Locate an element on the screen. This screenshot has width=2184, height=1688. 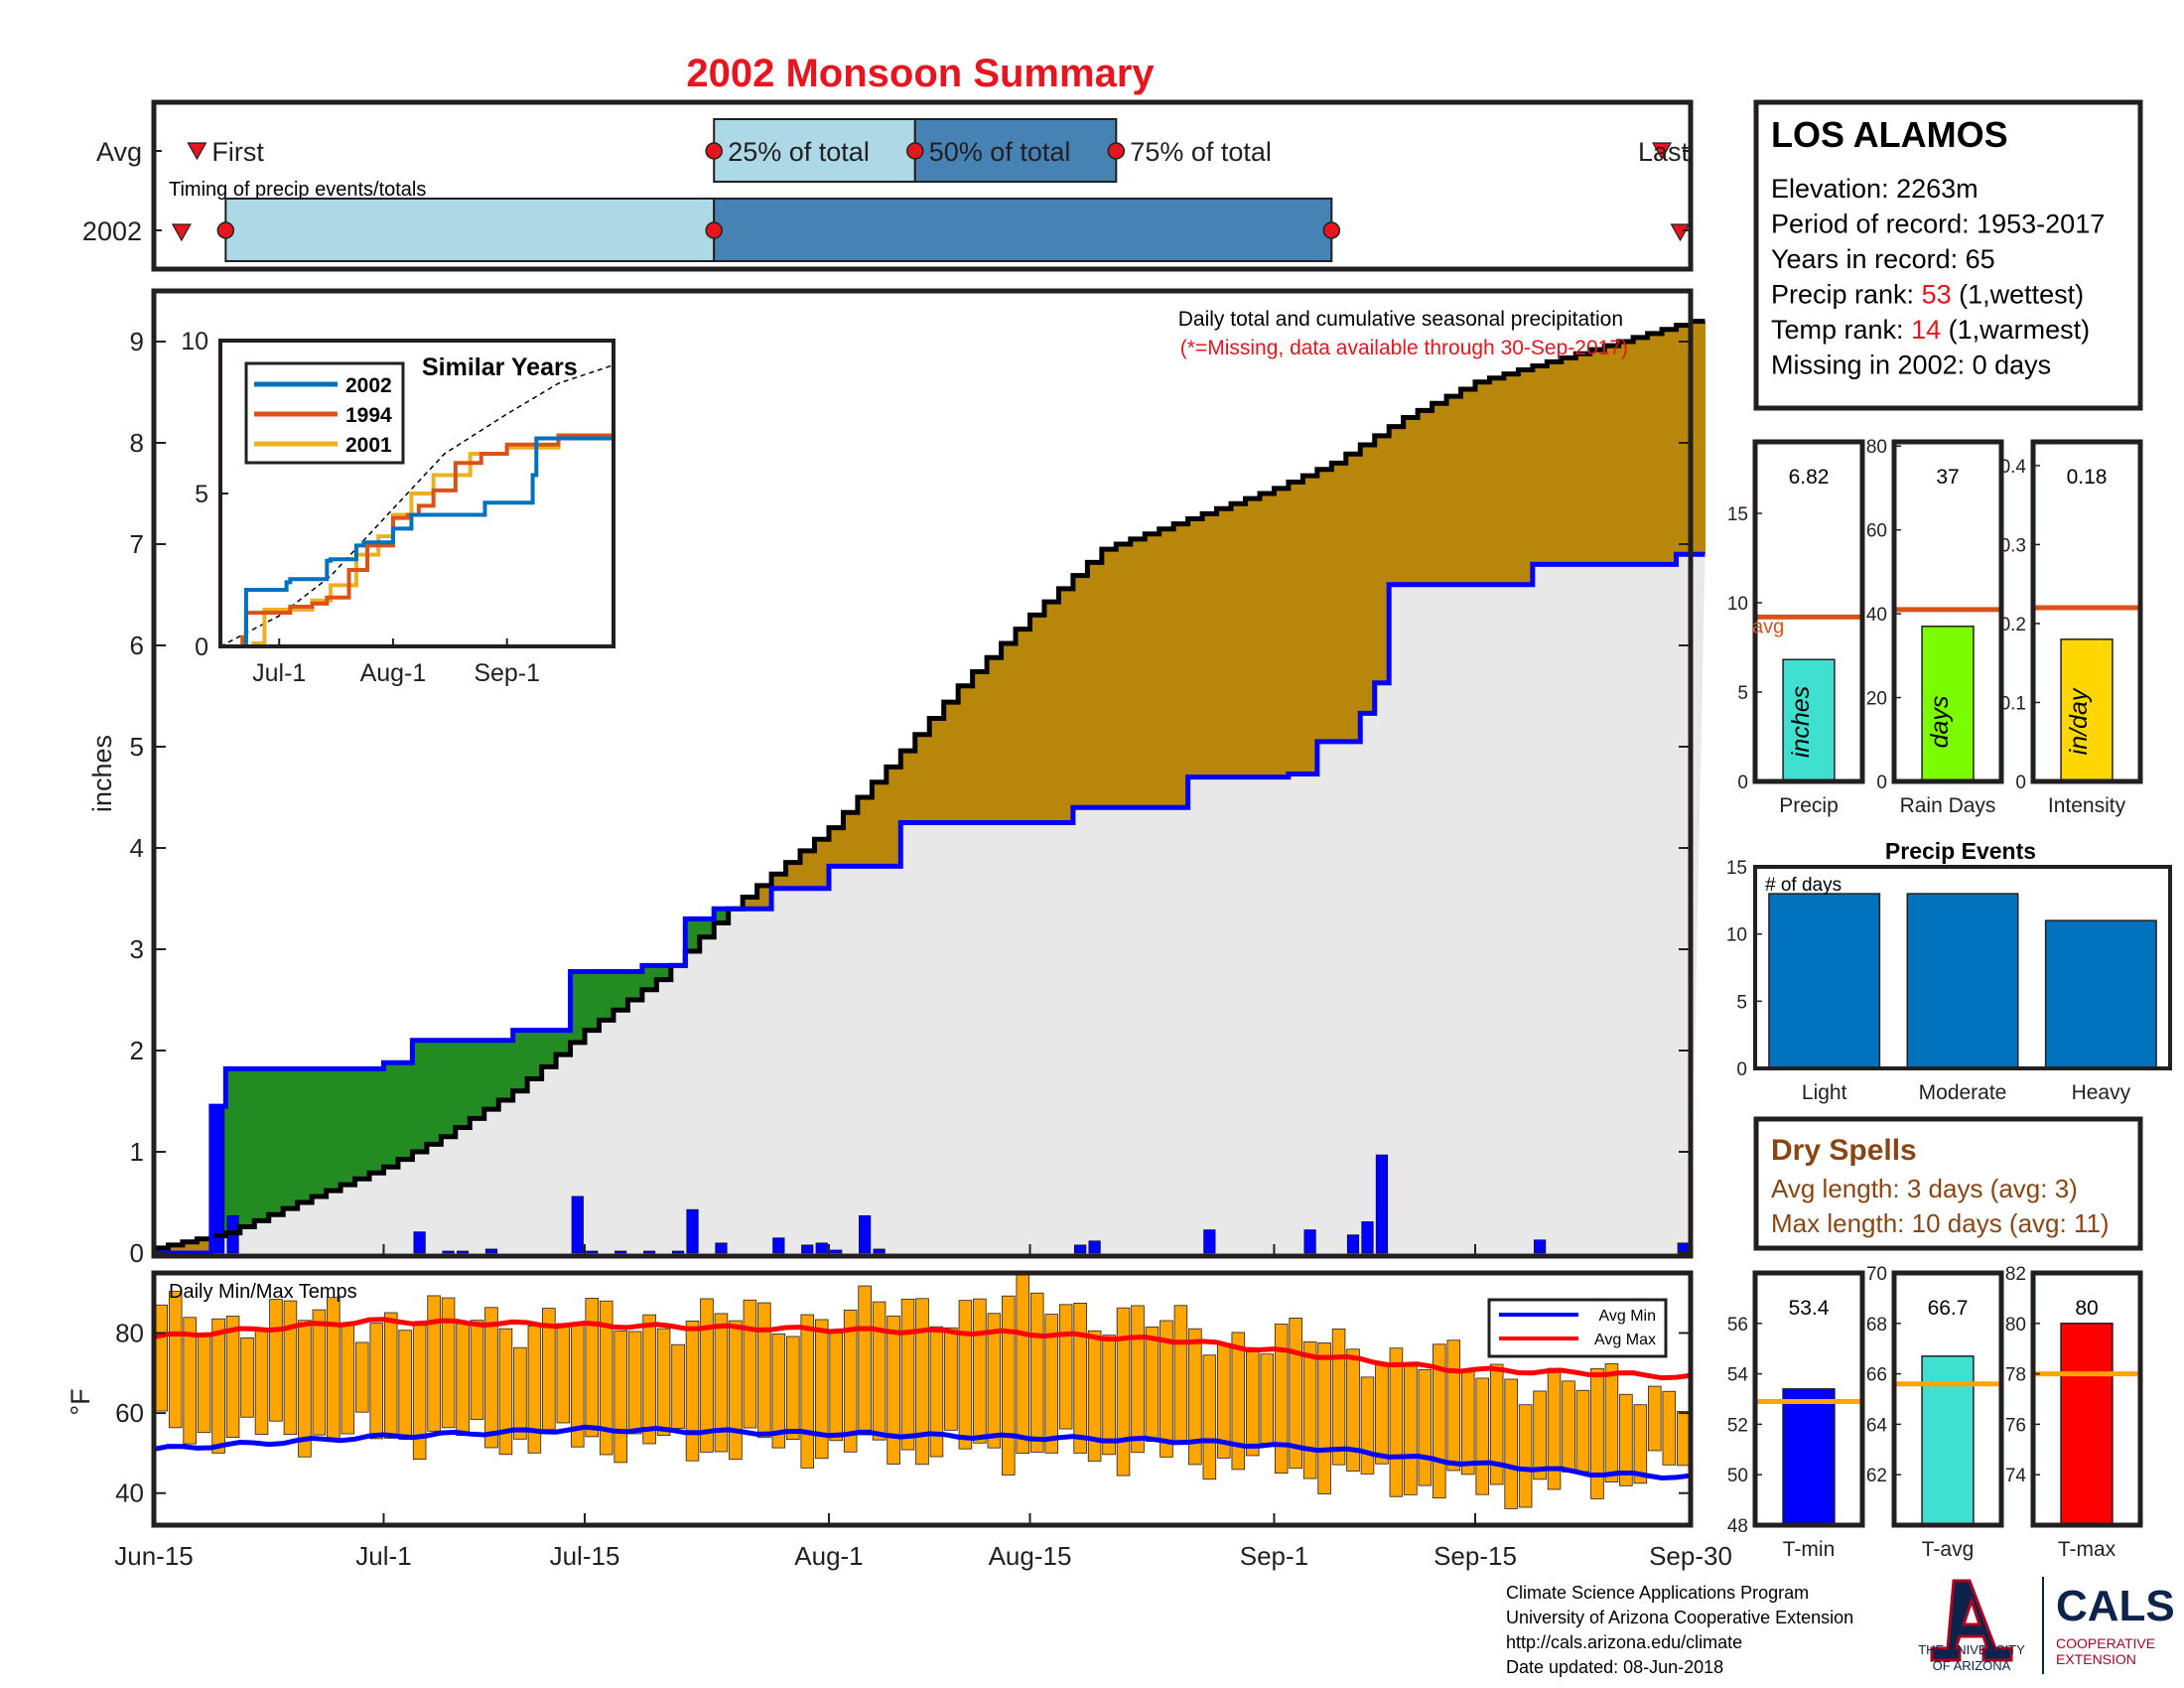
summary-rain-days-frame is located at coordinates (1947, 611).